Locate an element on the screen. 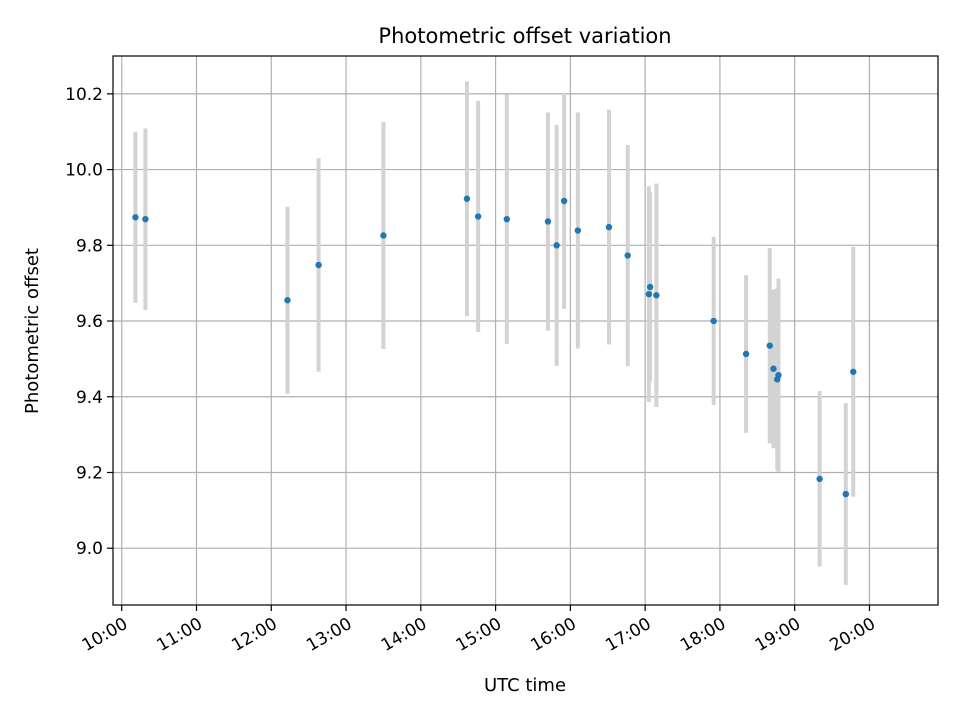  chart-title: Photometric offset variation is located at coordinates (524, 36).